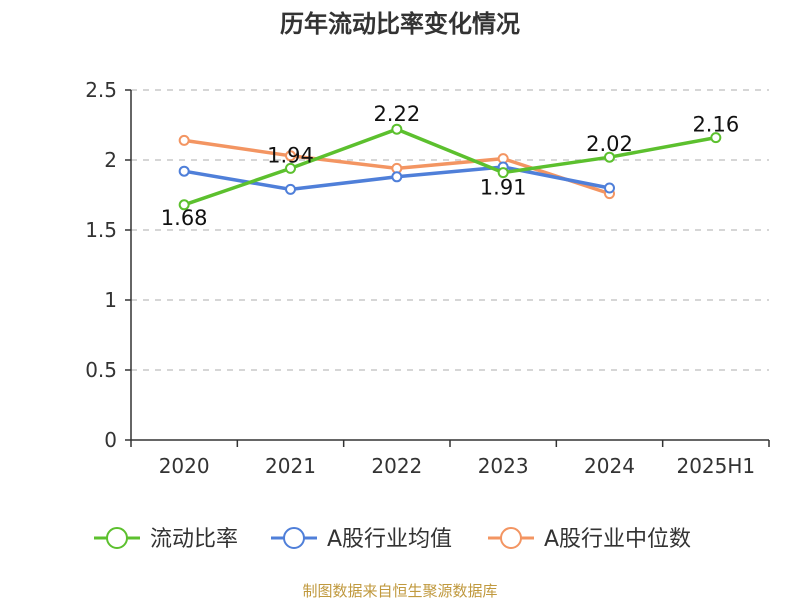  Describe the element at coordinates (503, 188) in the screenshot. I see `data-label: 1.91` at that location.